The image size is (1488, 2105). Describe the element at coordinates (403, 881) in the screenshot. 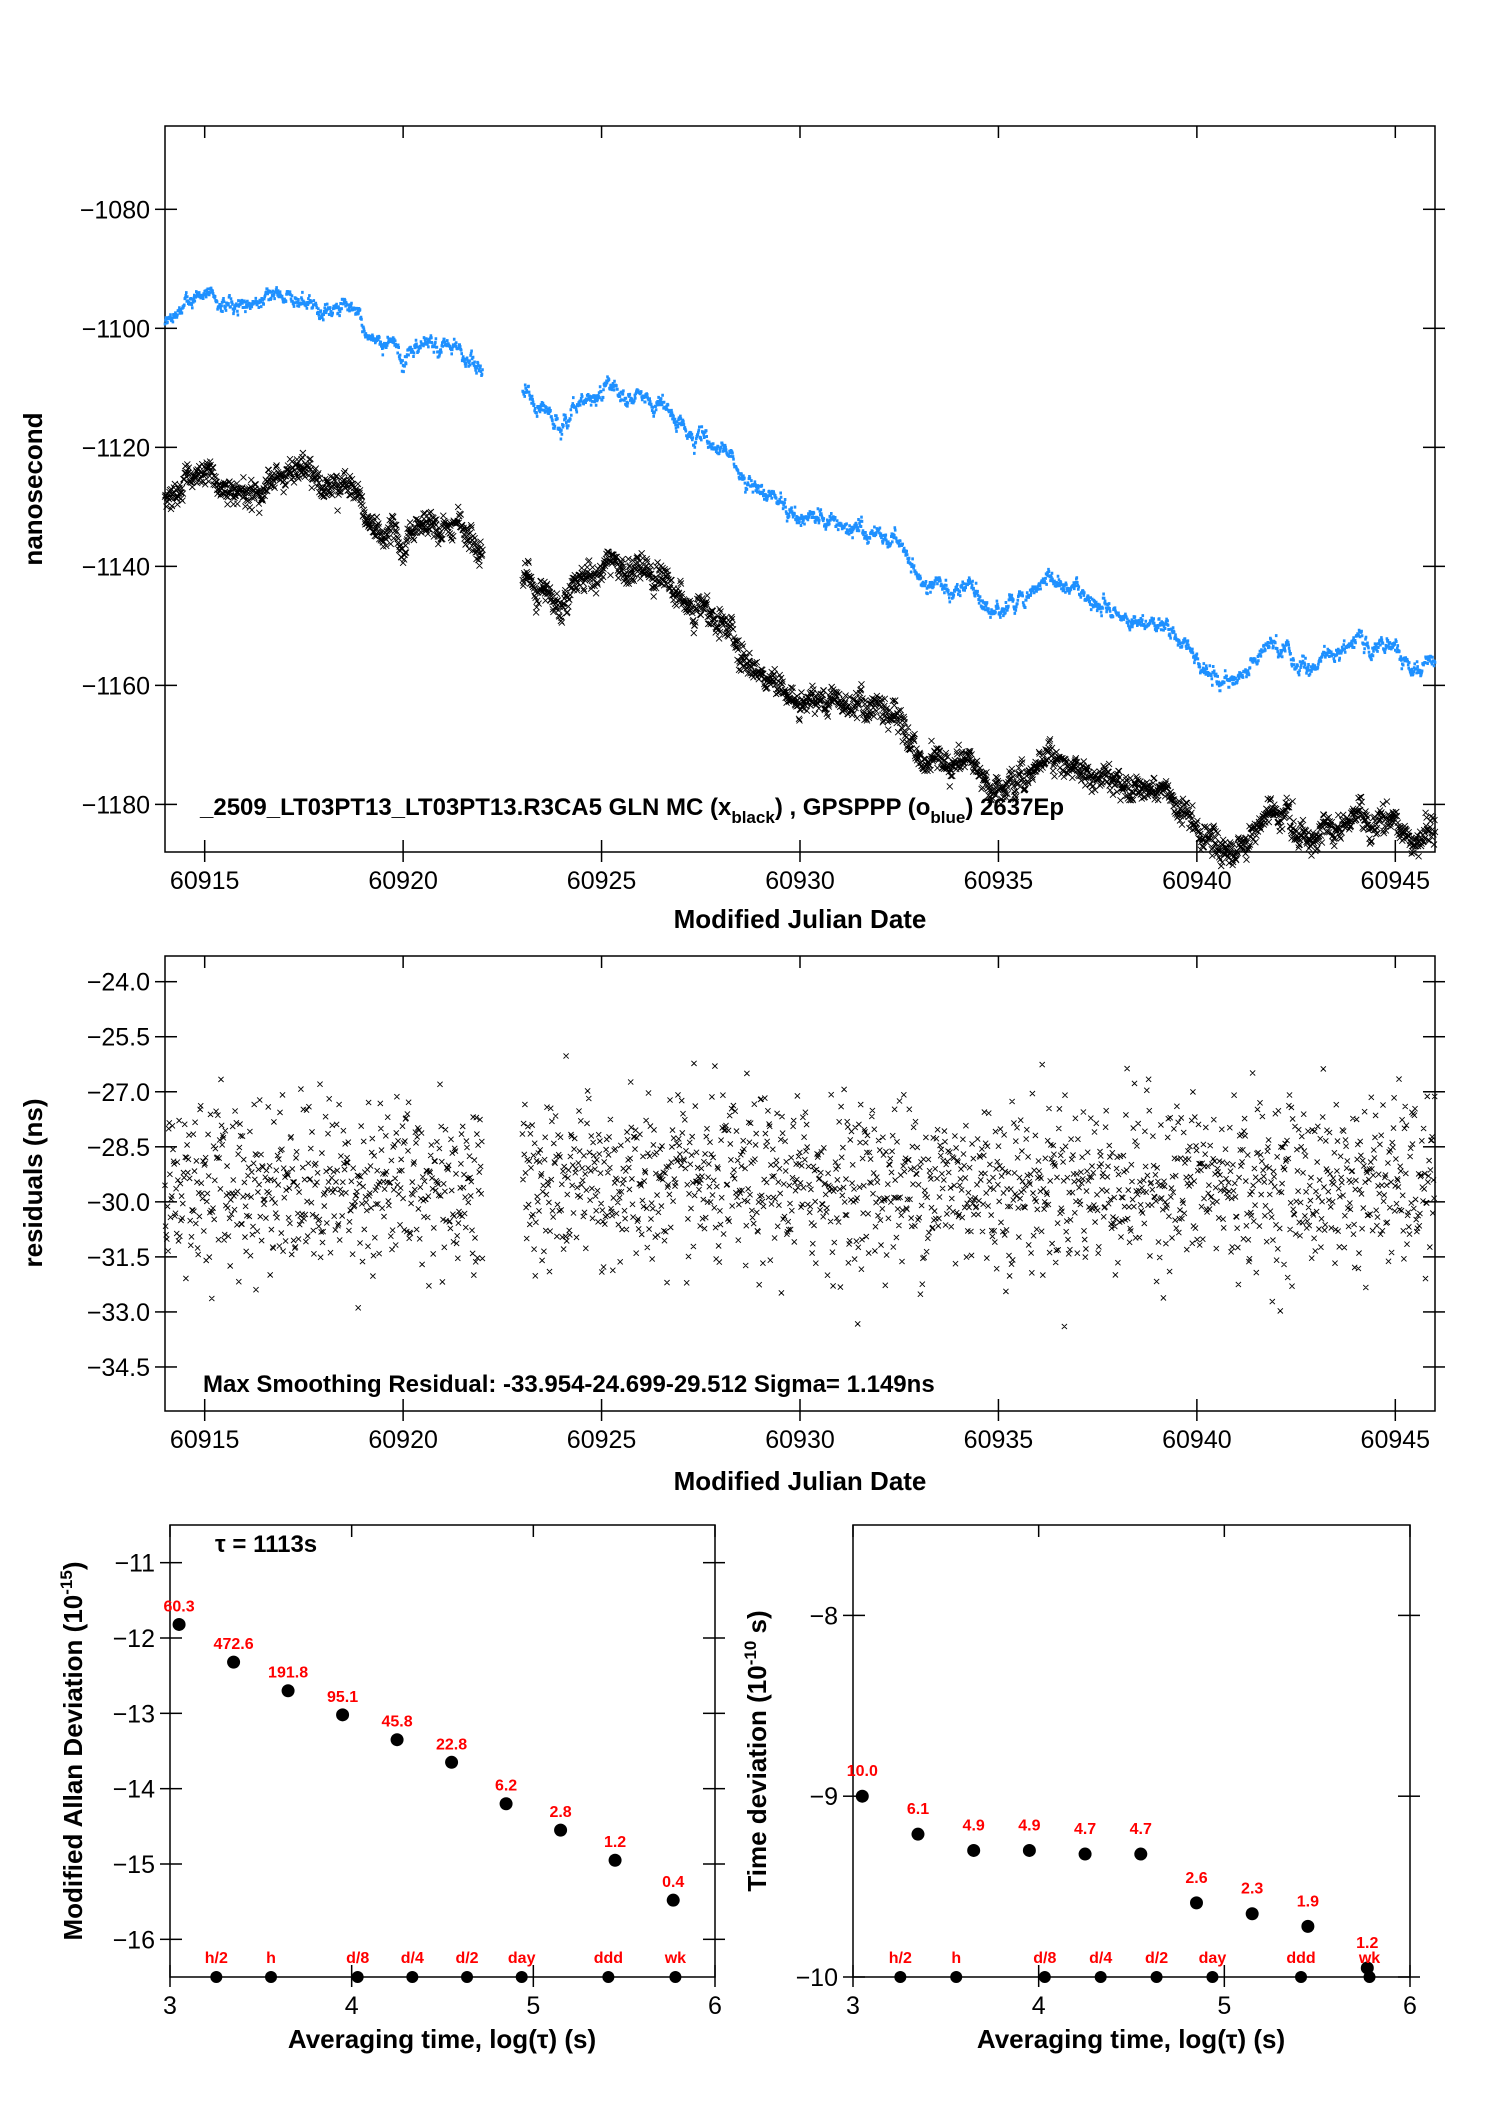

I see `phase-xtick-label: 60920` at that location.